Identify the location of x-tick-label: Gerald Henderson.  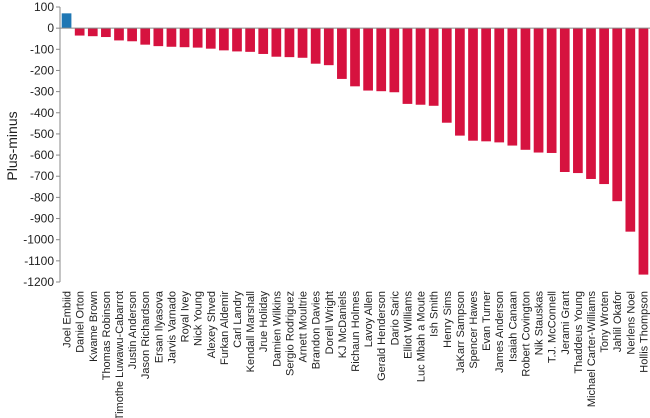
(382, 336).